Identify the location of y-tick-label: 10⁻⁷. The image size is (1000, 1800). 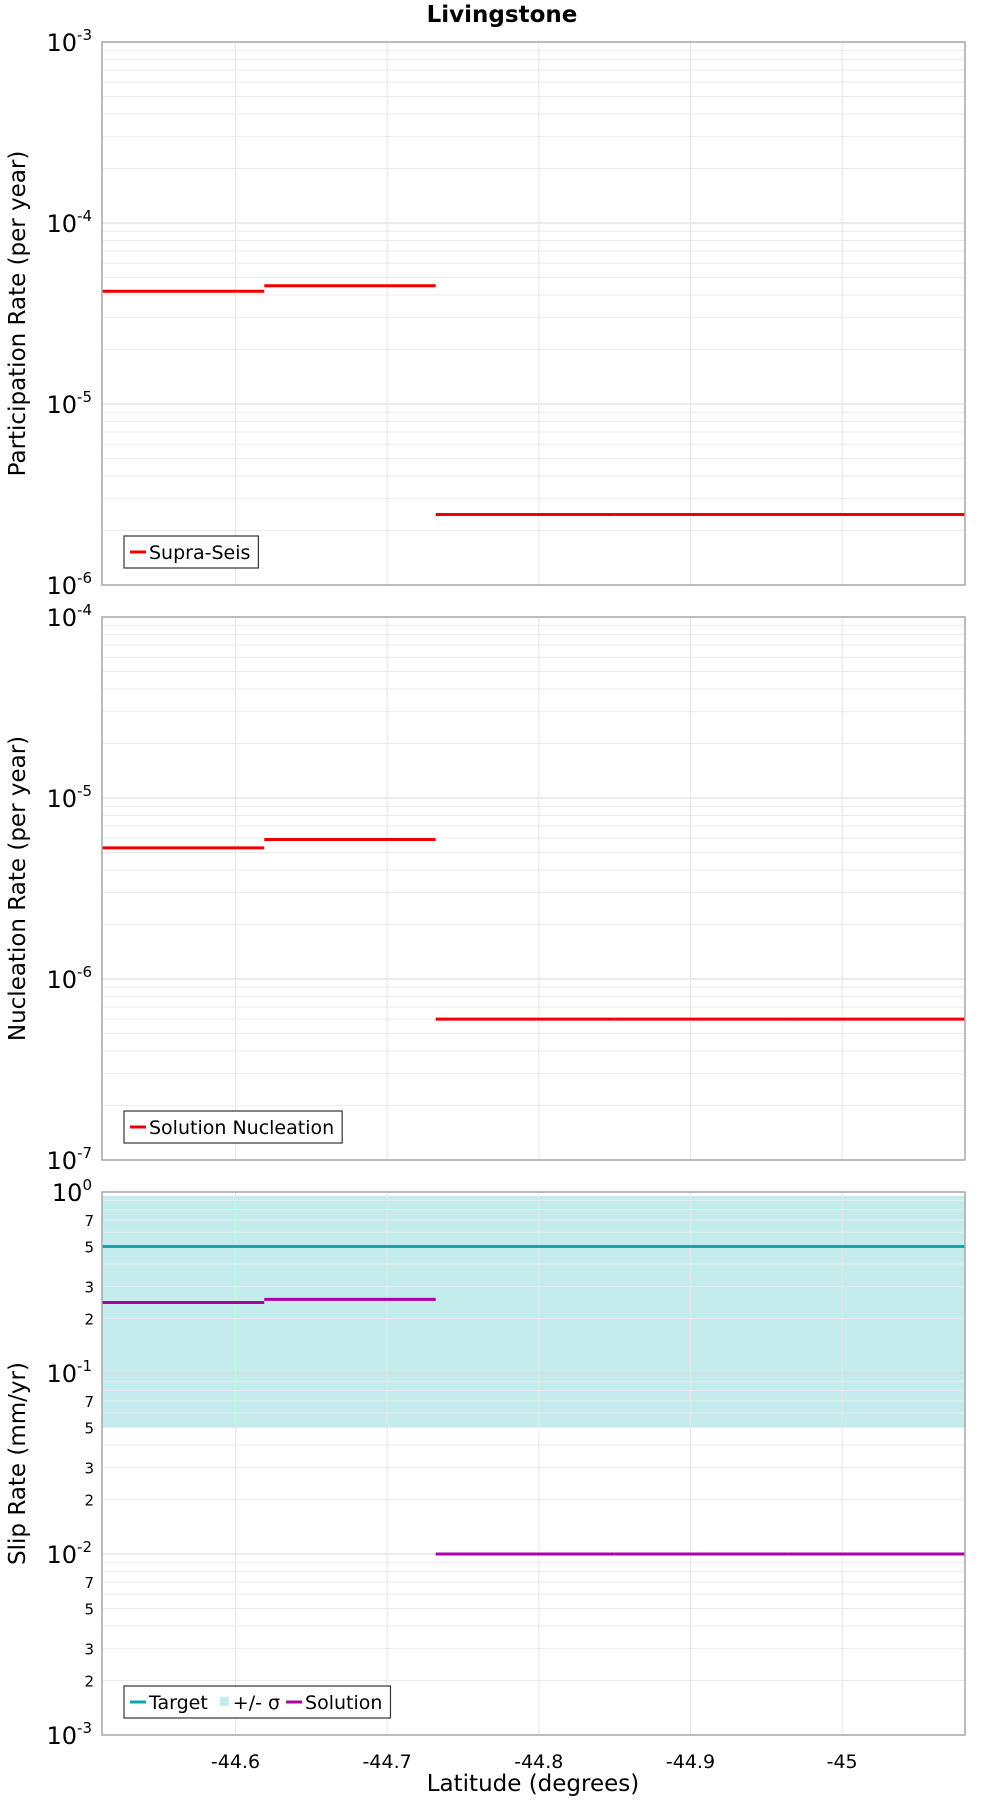
(69, 1159).